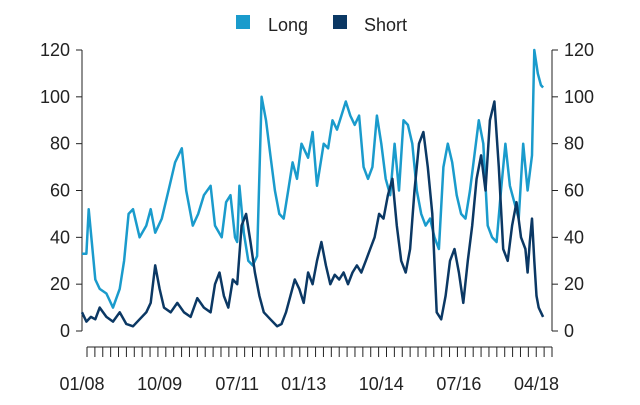 The width and height of the screenshot is (640, 405). What do you see at coordinates (81, 384) in the screenshot?
I see `x-tick-label: 01/08` at bounding box center [81, 384].